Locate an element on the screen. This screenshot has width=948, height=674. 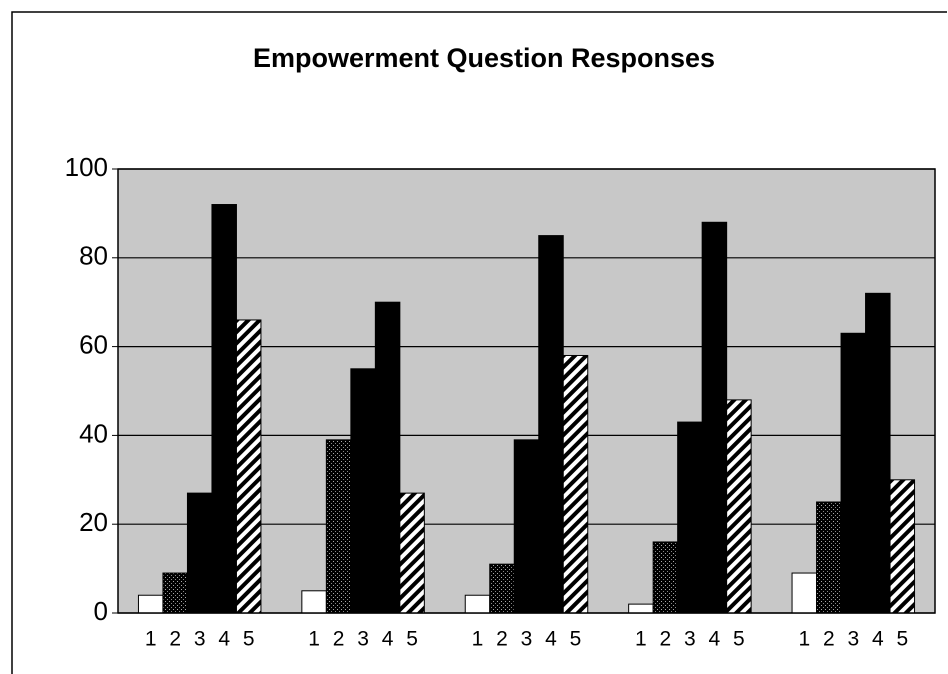
y-tick-label: 40 is located at coordinates (93, 433).